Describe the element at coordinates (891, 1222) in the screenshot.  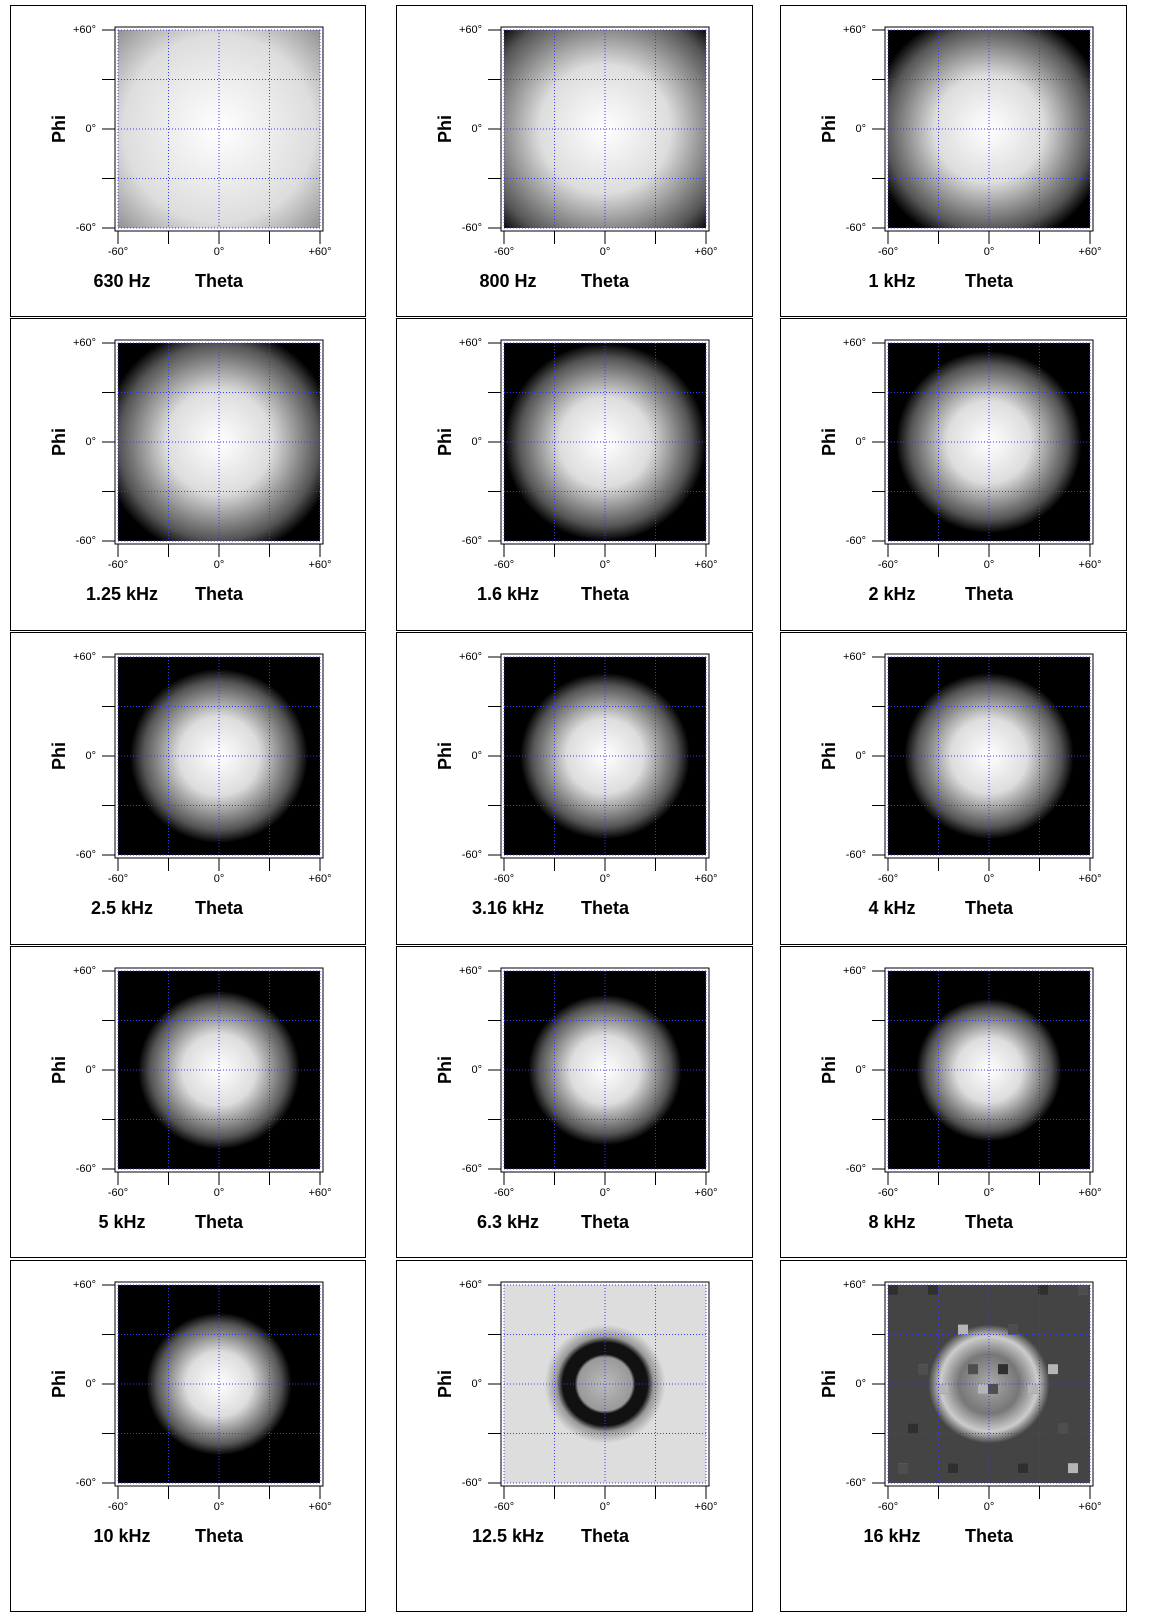
I see `panel-title: 8 kHz` at that location.